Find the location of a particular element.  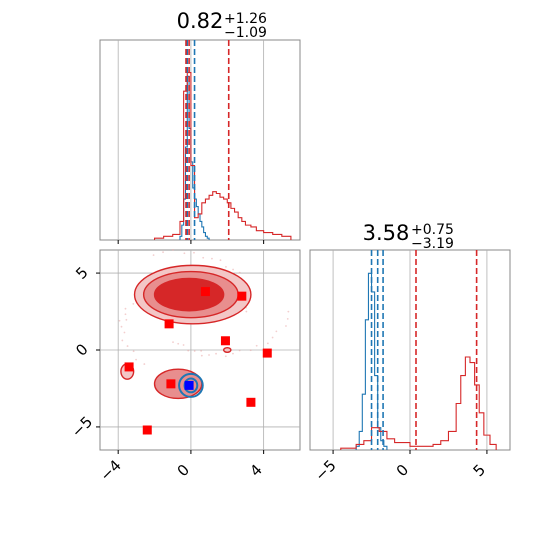

right-x-tick-label: 0 is located at coordinates (402, 470).